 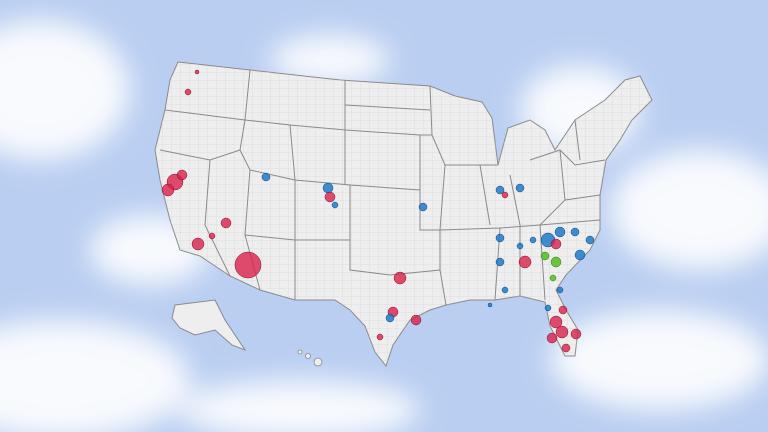 I want to click on hawaii, so click(x=310, y=358).